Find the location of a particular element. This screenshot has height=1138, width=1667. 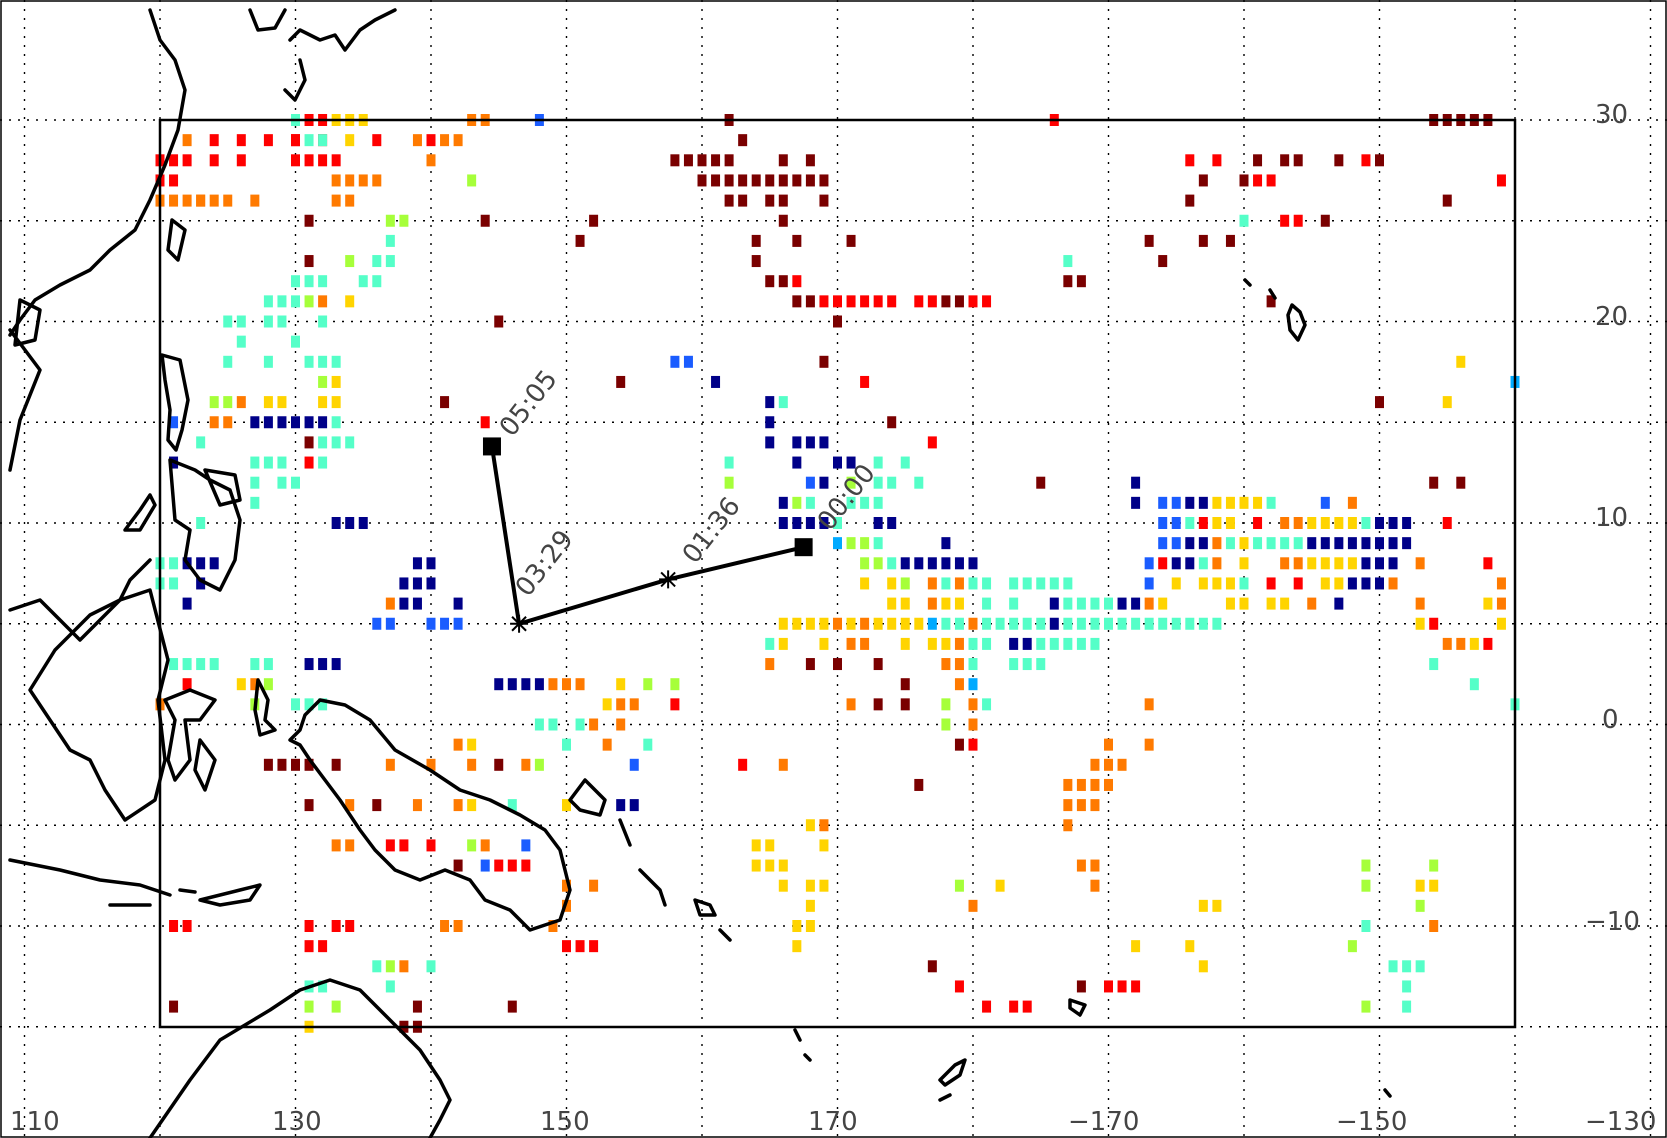

lon-label: 110 is located at coordinates (35, 1122).